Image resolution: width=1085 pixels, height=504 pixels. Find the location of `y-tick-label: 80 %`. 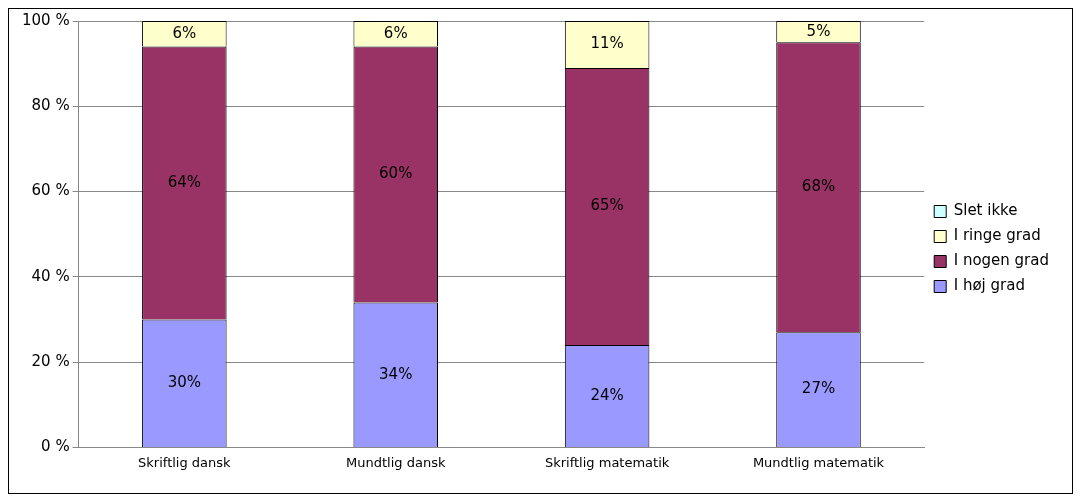

y-tick-label: 80 % is located at coordinates (50, 105).